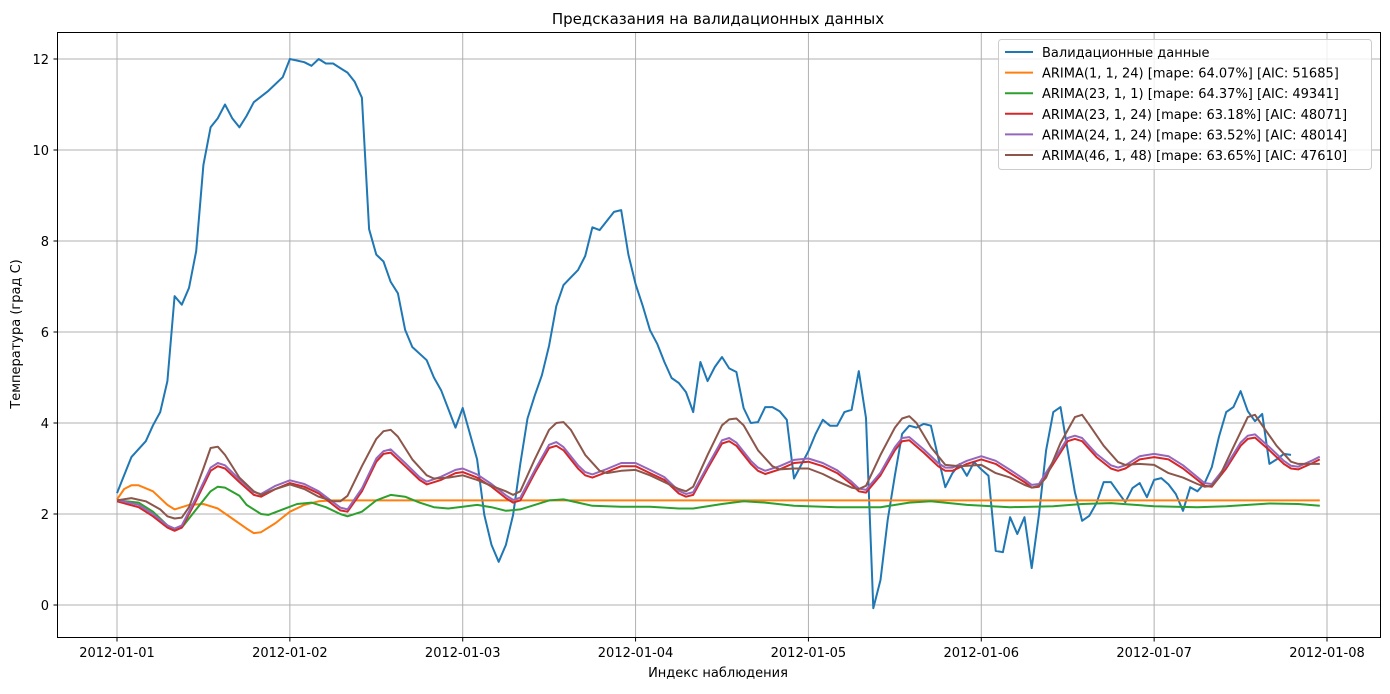  What do you see at coordinates (45, 242) in the screenshot?
I see `y-tick-label: 8` at bounding box center [45, 242].